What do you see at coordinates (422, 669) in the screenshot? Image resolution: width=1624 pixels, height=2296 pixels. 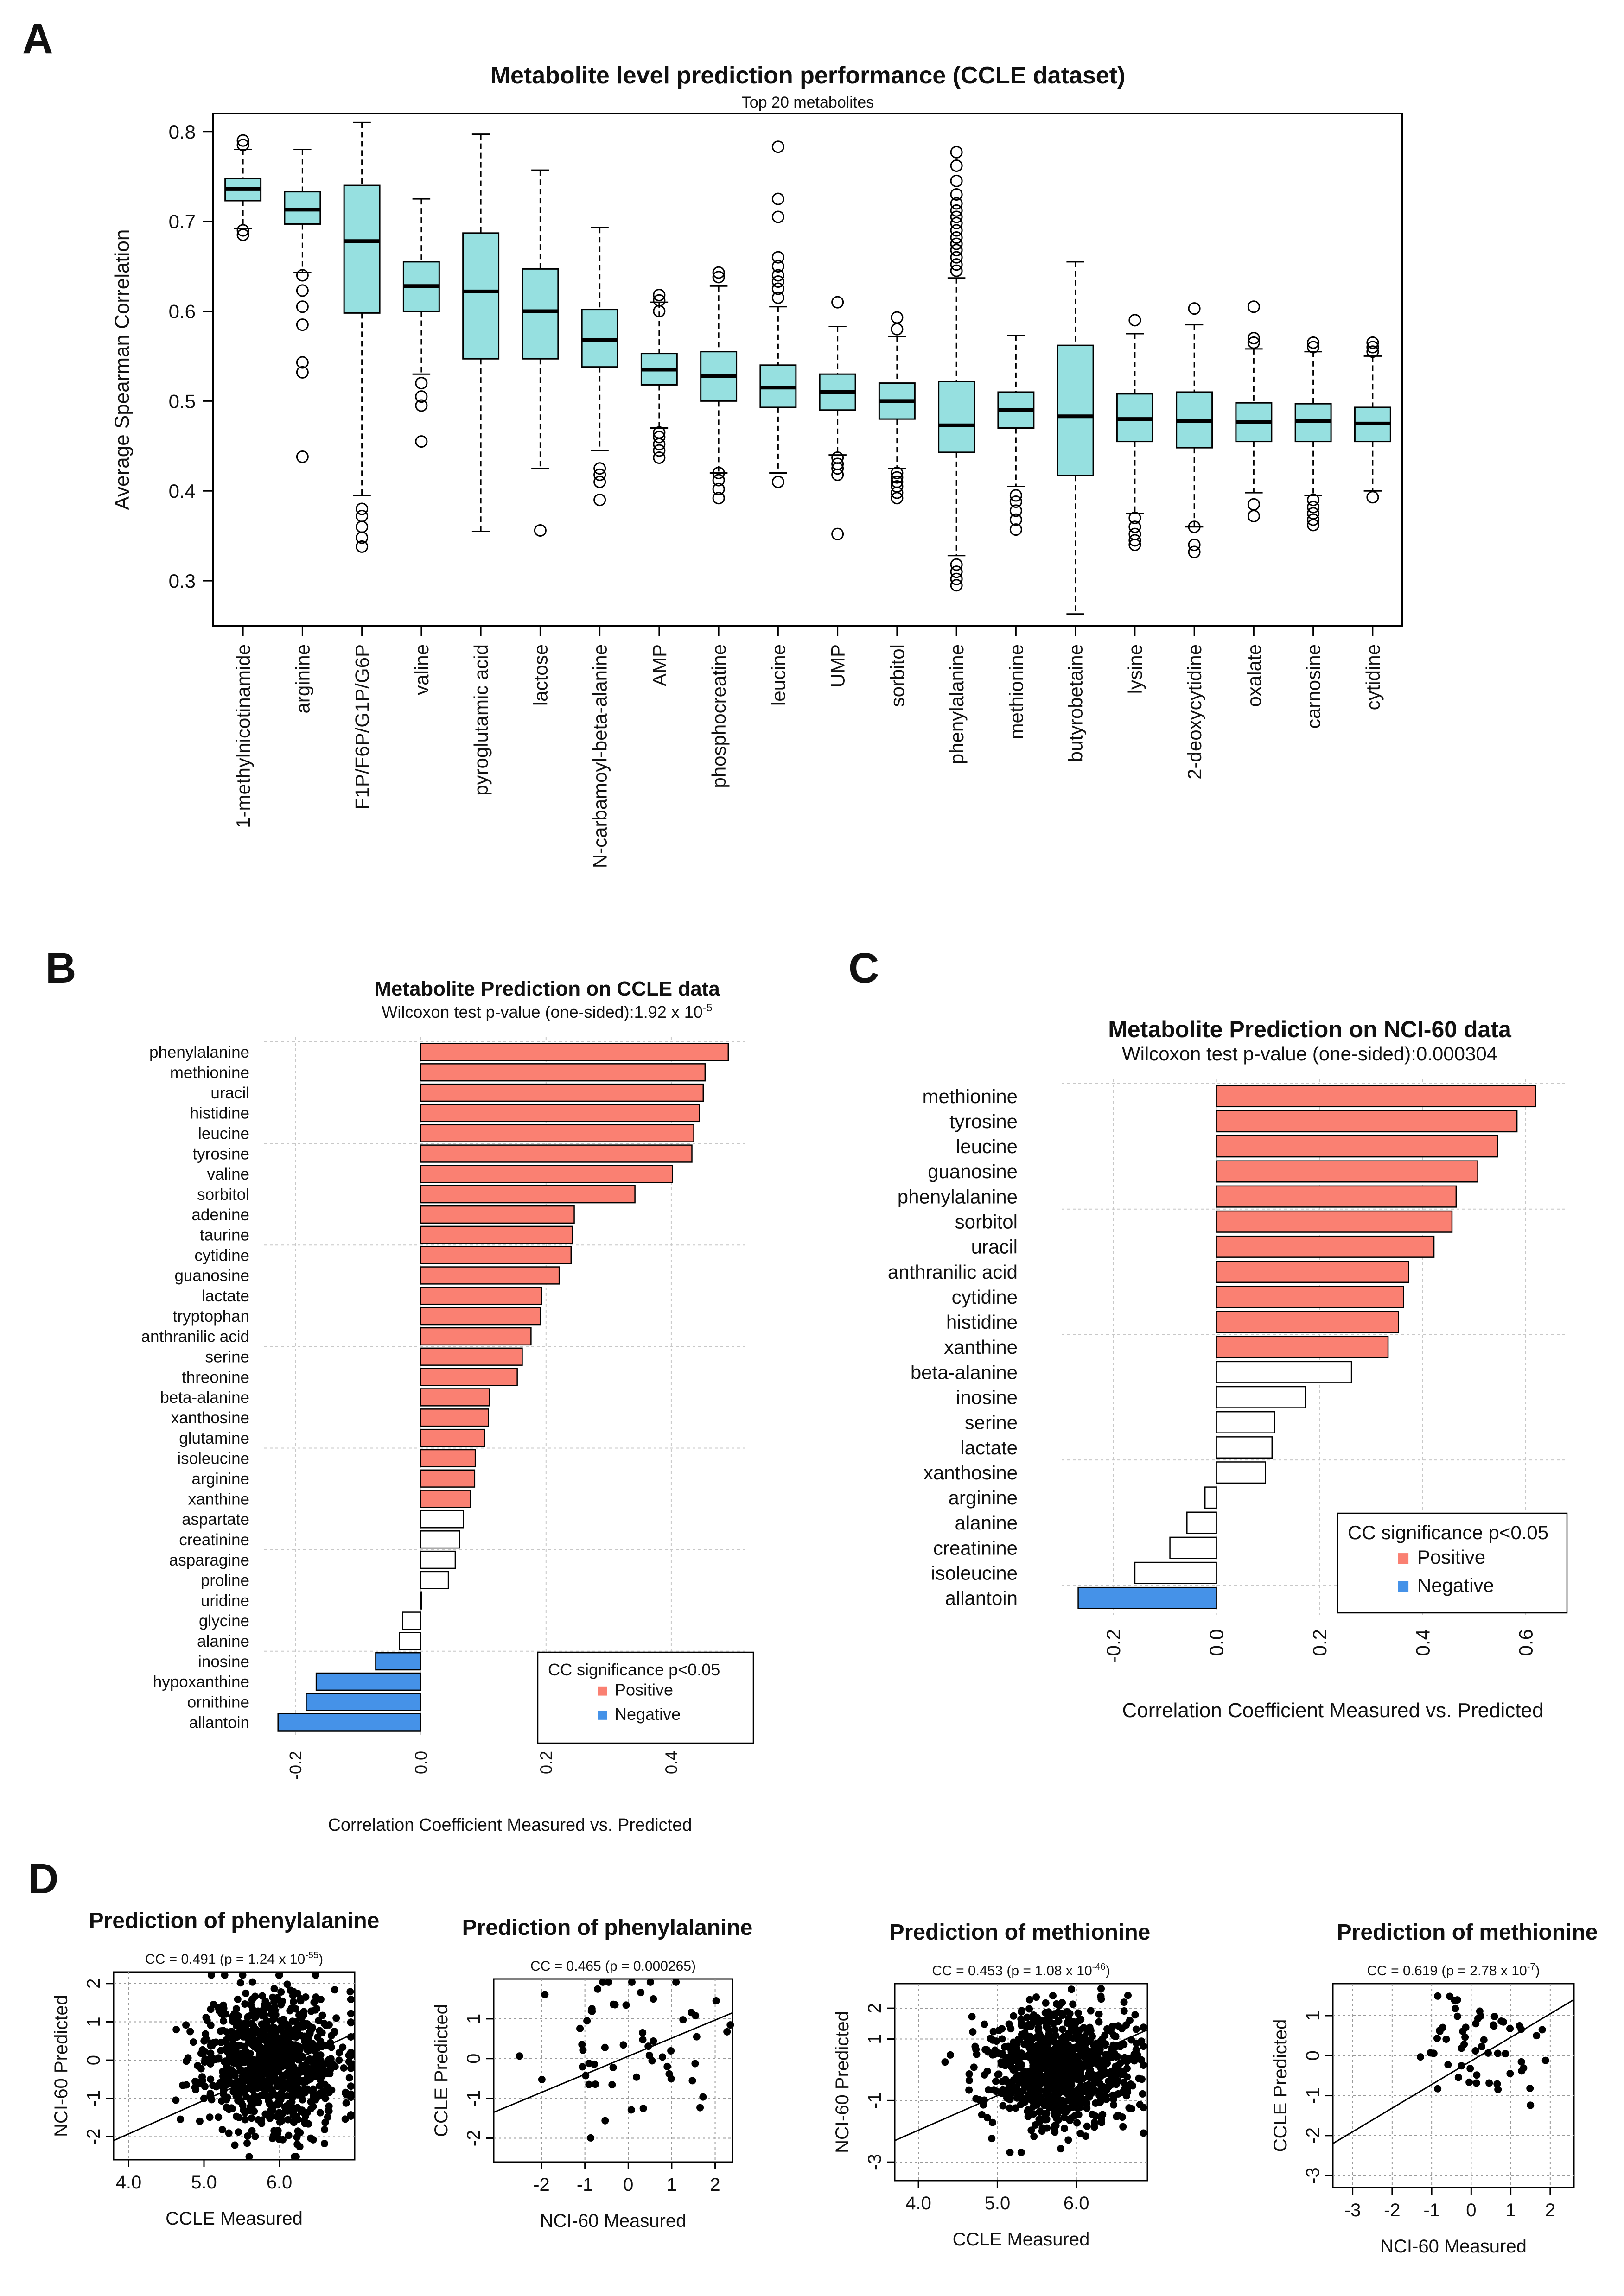 I see `chart-a-xtick-label-valine: valine` at bounding box center [422, 669].